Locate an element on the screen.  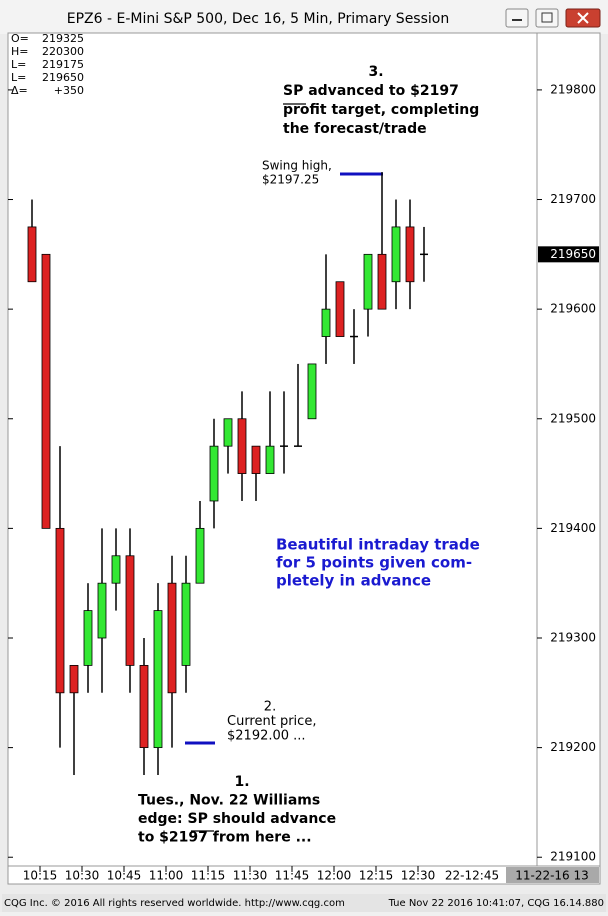
annotation: 3. is located at coordinates (375, 72).